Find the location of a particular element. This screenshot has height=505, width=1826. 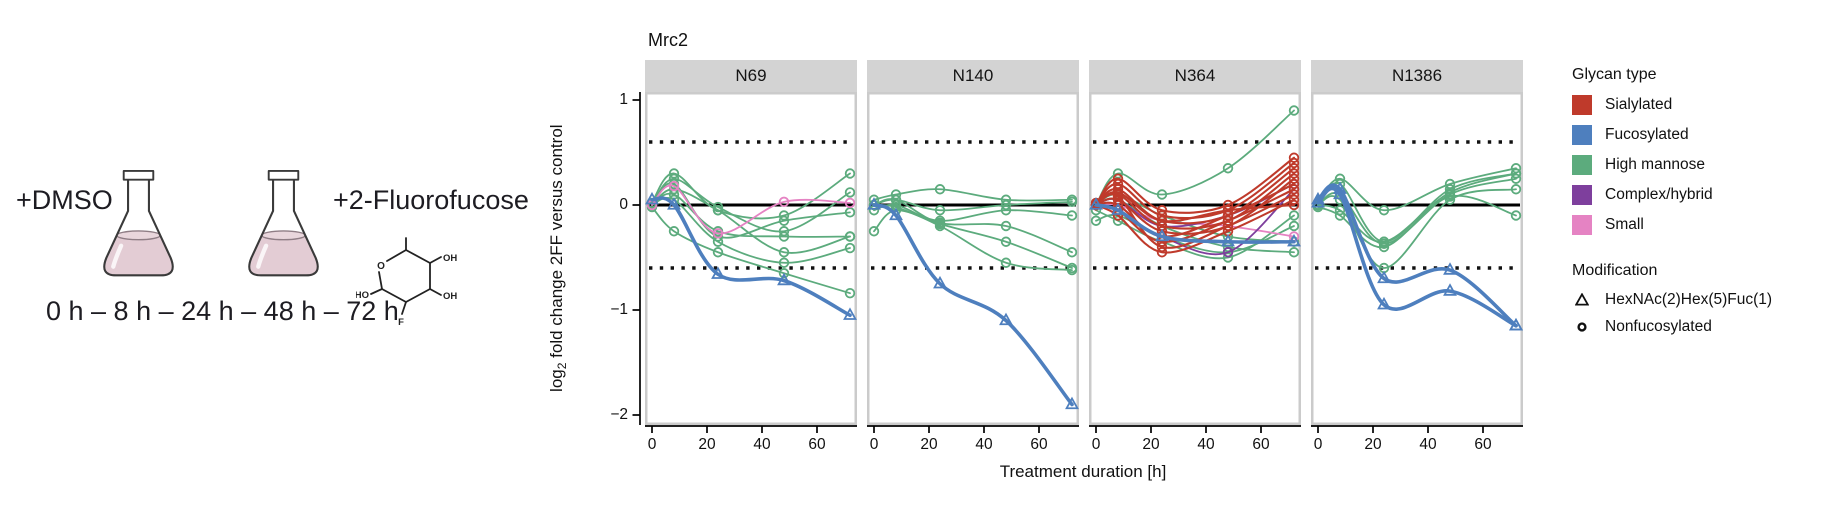

small-swatch-icon is located at coordinates (1582, 225).